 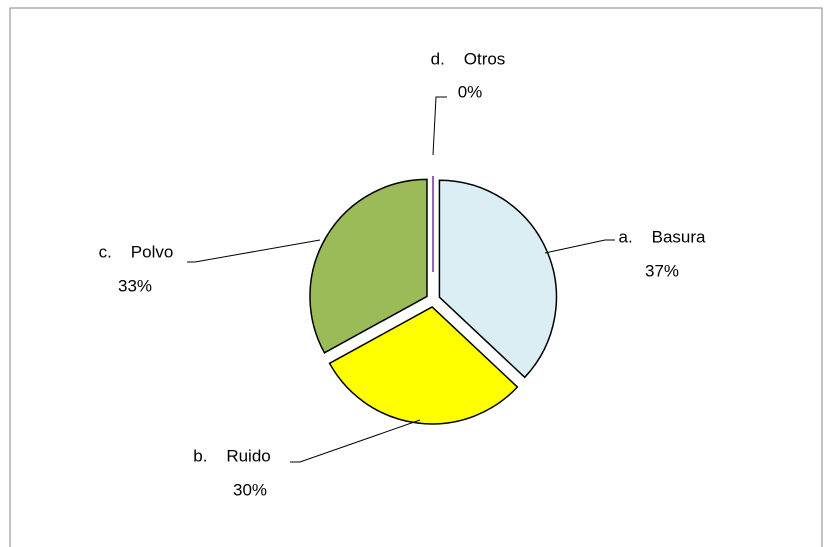 I want to click on slice-label: d. Otros, so click(x=468, y=58).